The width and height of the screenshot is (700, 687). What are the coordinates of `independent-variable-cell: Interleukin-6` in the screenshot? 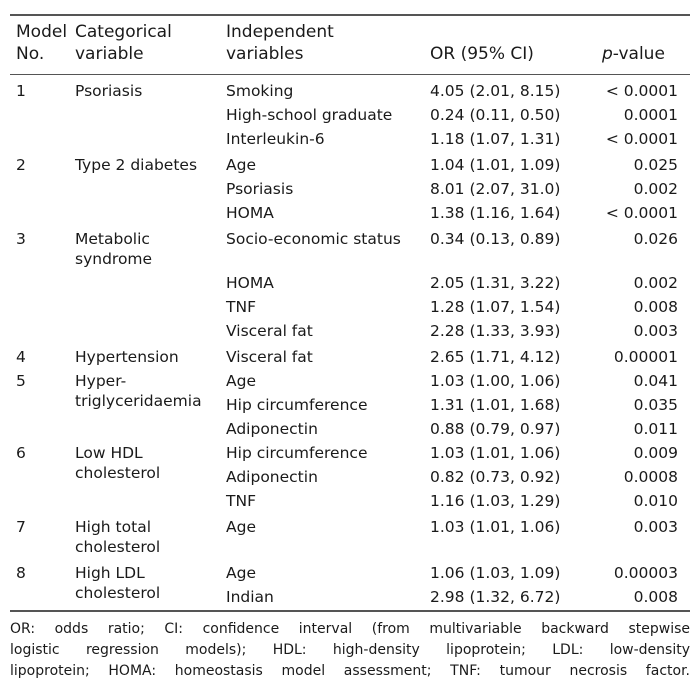 It's located at (275, 139).